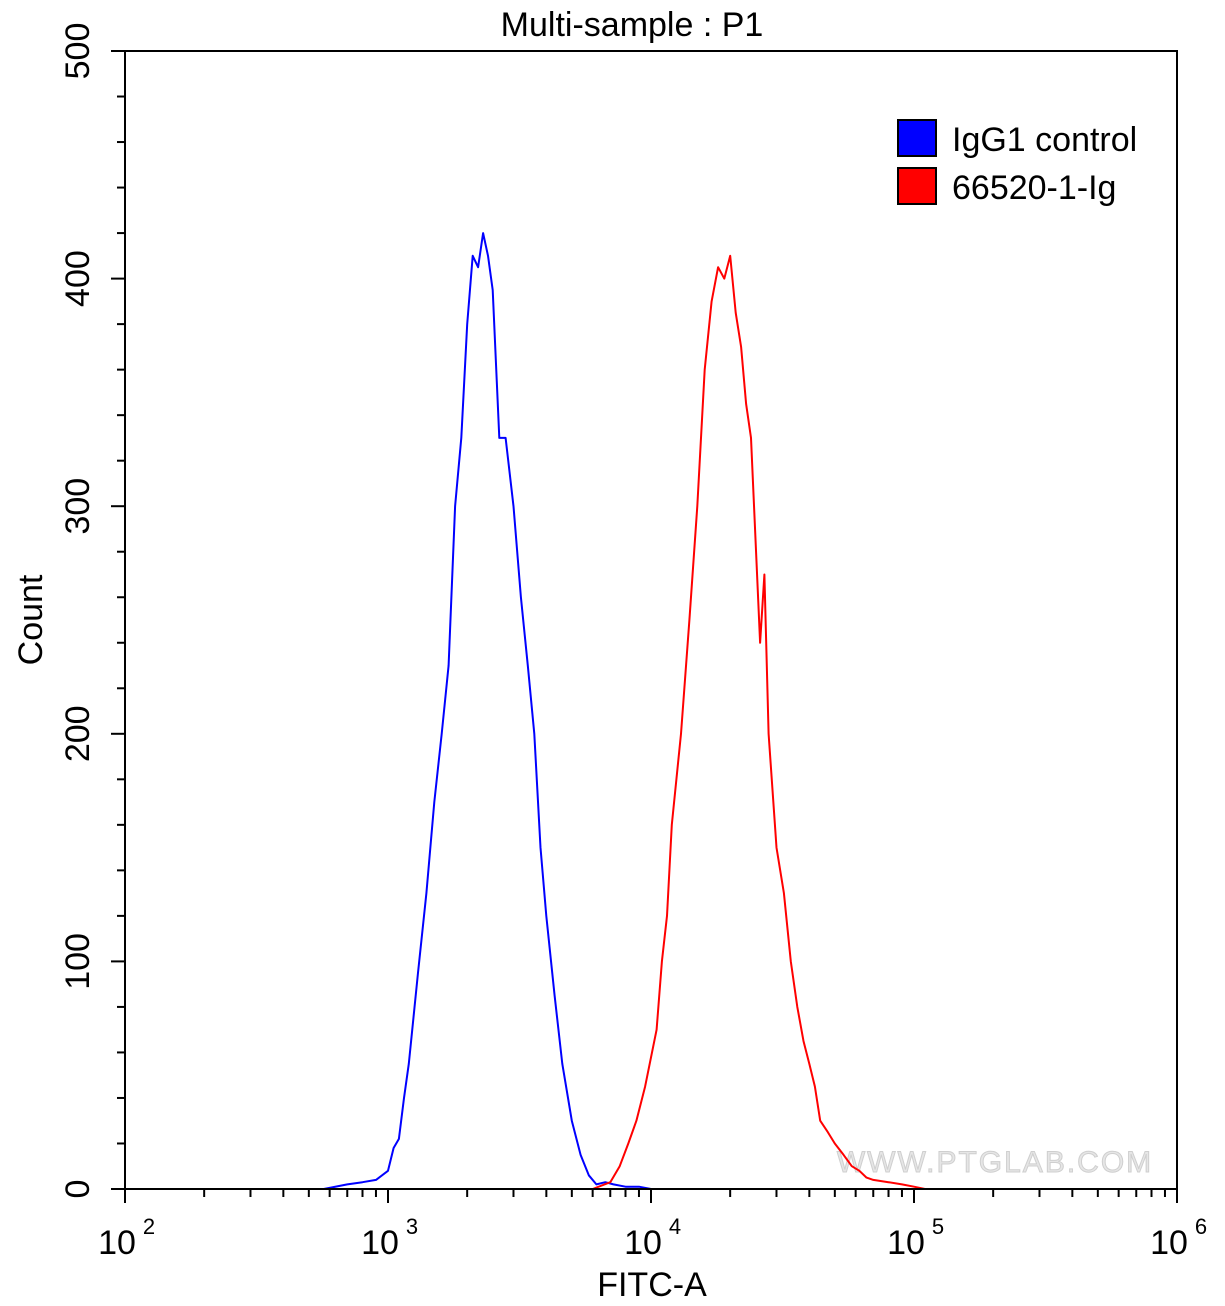  Describe the element at coordinates (632, 25) in the screenshot. I see `chart-title: Multi-sample : P1` at that location.